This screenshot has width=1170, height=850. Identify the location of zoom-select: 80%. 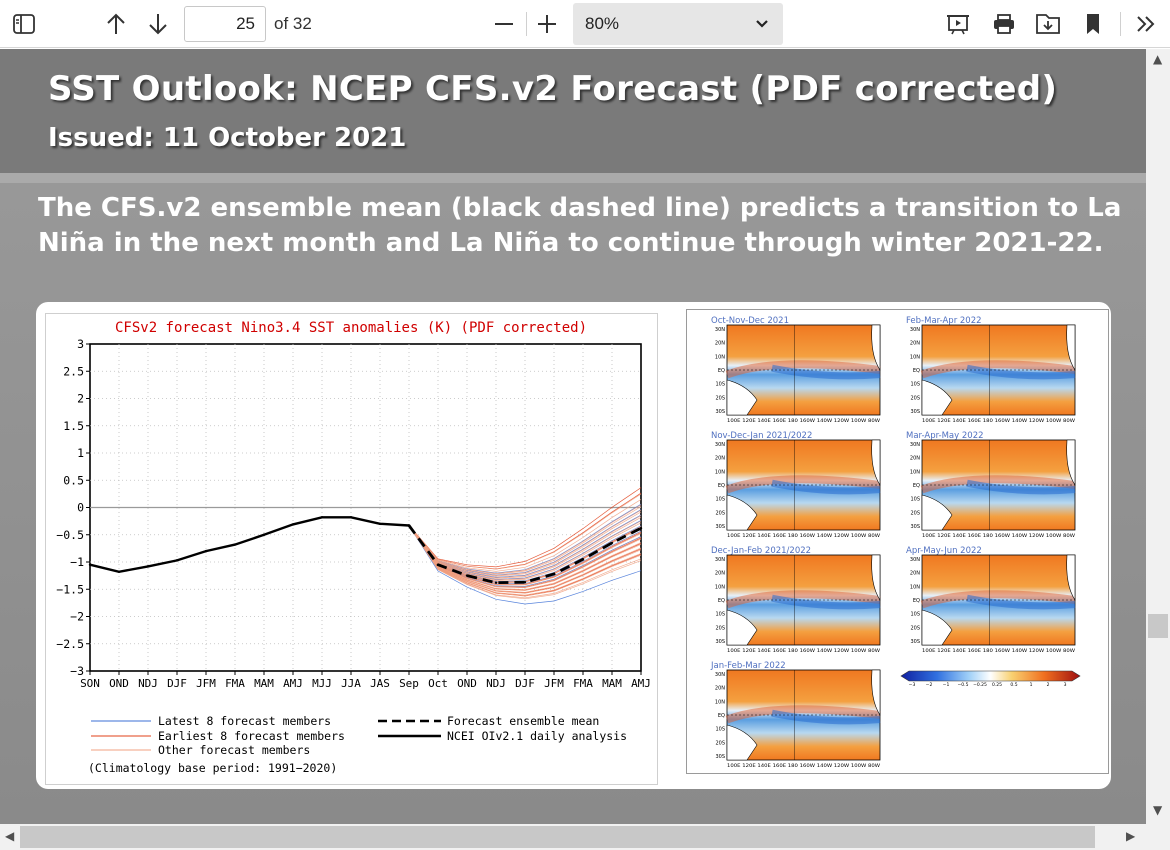
(678, 24).